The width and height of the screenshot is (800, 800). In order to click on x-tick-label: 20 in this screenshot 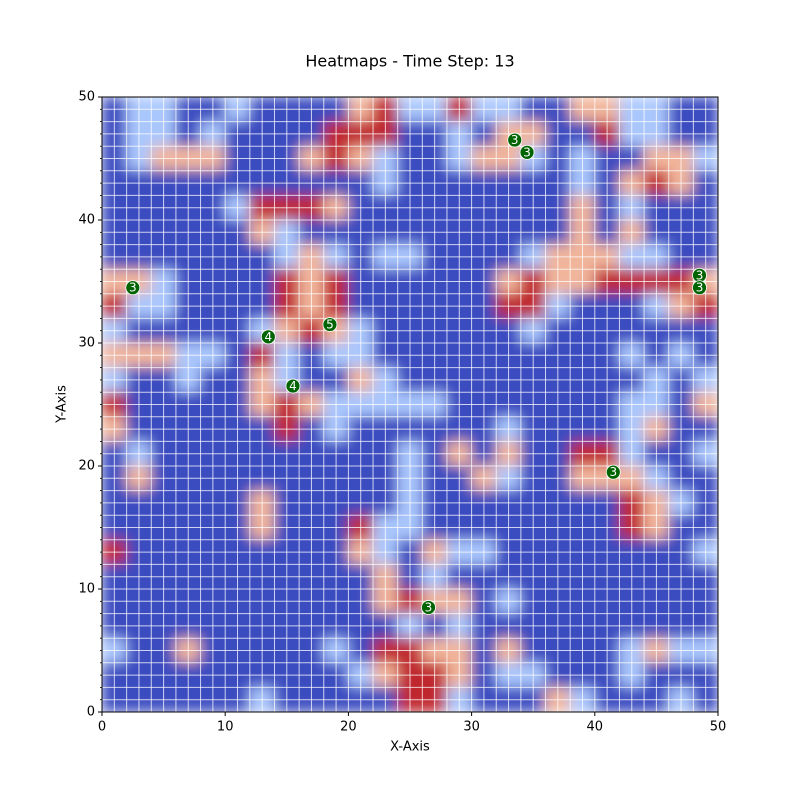, I will do `click(348, 727)`.